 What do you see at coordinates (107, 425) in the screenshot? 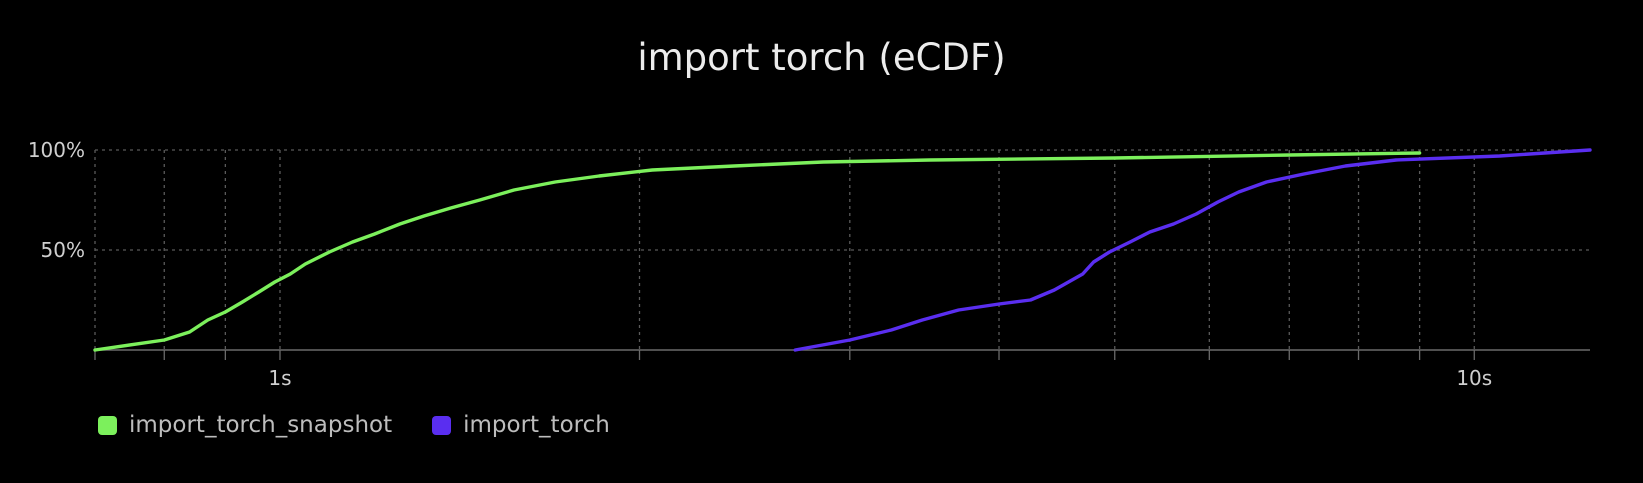
I see `legend-swatch-import-torch-snapshot` at bounding box center [107, 425].